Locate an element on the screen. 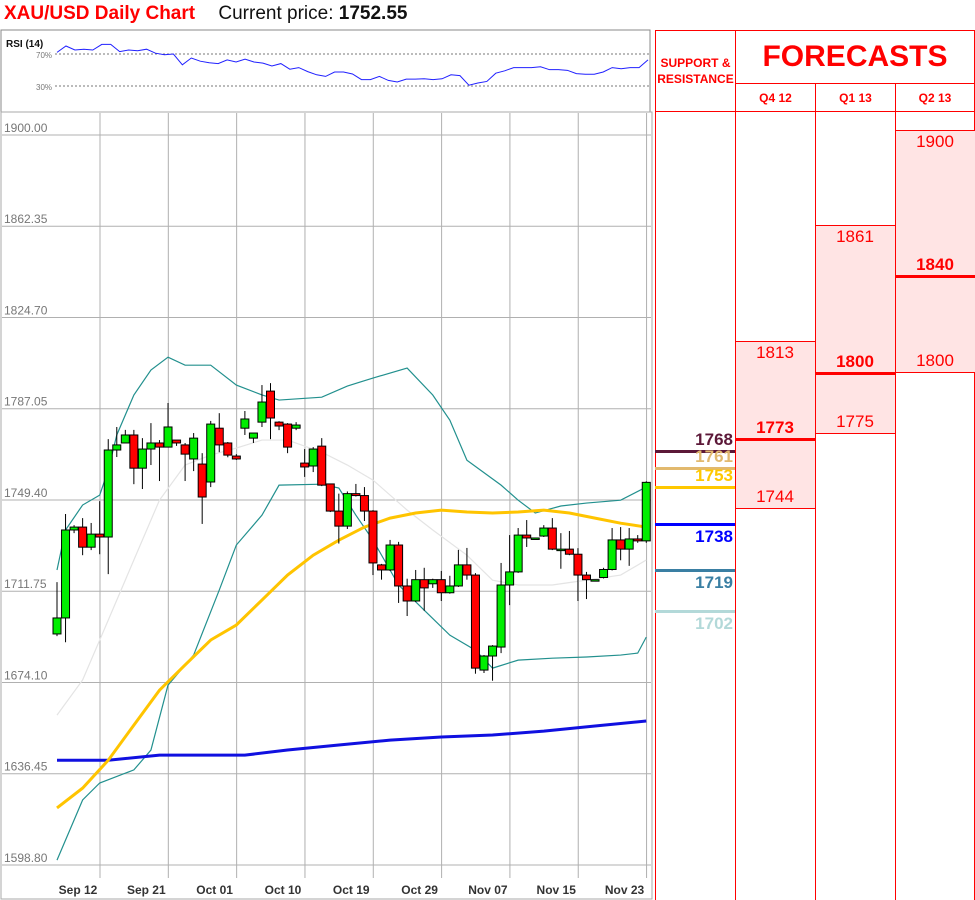  sr-level-label: 1761 is located at coordinates (714, 456).